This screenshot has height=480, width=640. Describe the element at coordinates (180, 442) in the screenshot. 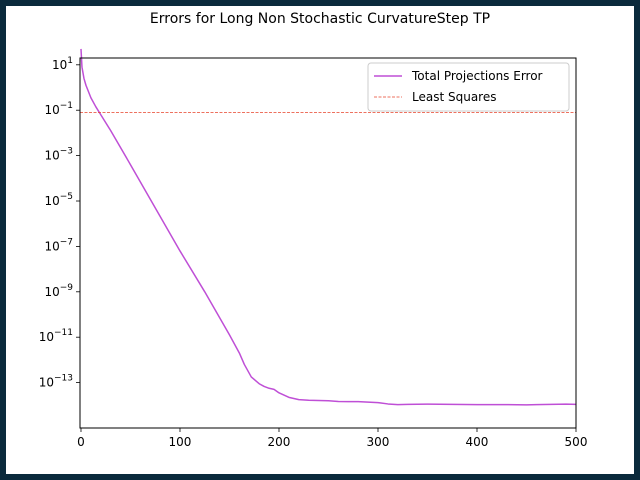

I see `x-tick-label: 100` at that location.